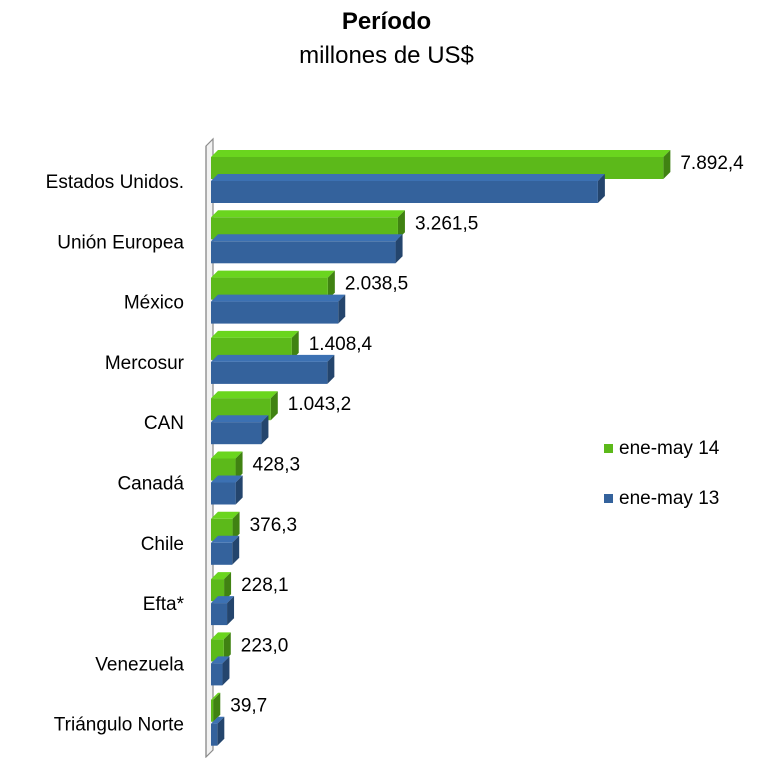 This screenshot has height=758, width=773. What do you see at coordinates (248, 706) in the screenshot?
I see `data-label: 39,7` at bounding box center [248, 706].